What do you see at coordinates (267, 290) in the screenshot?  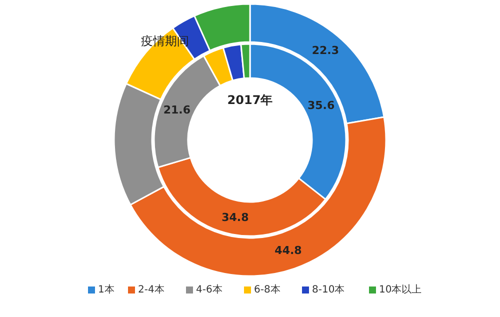 I see `legend-label: 6-8本` at bounding box center [267, 290].